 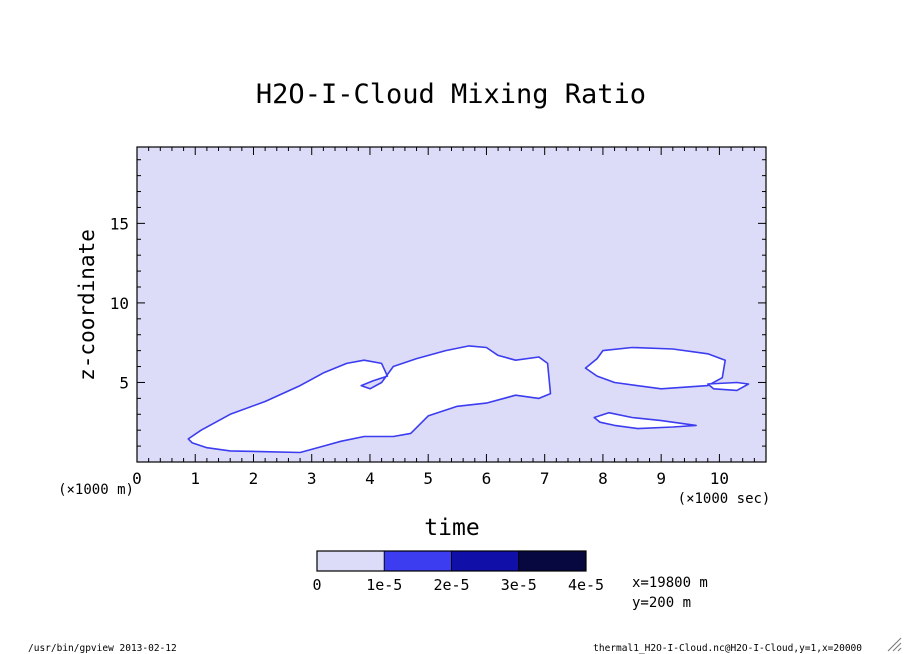 I want to click on colorbar: 0 1e-5 2e-5 3e-5 4e-5, so click(x=458, y=572).